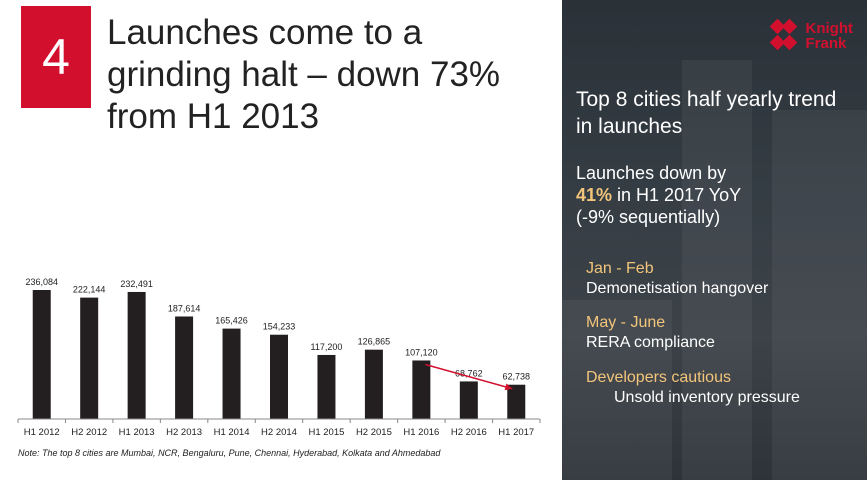 This screenshot has width=867, height=480. What do you see at coordinates (41, 282) in the screenshot?
I see `data-label: 236,084` at bounding box center [41, 282].